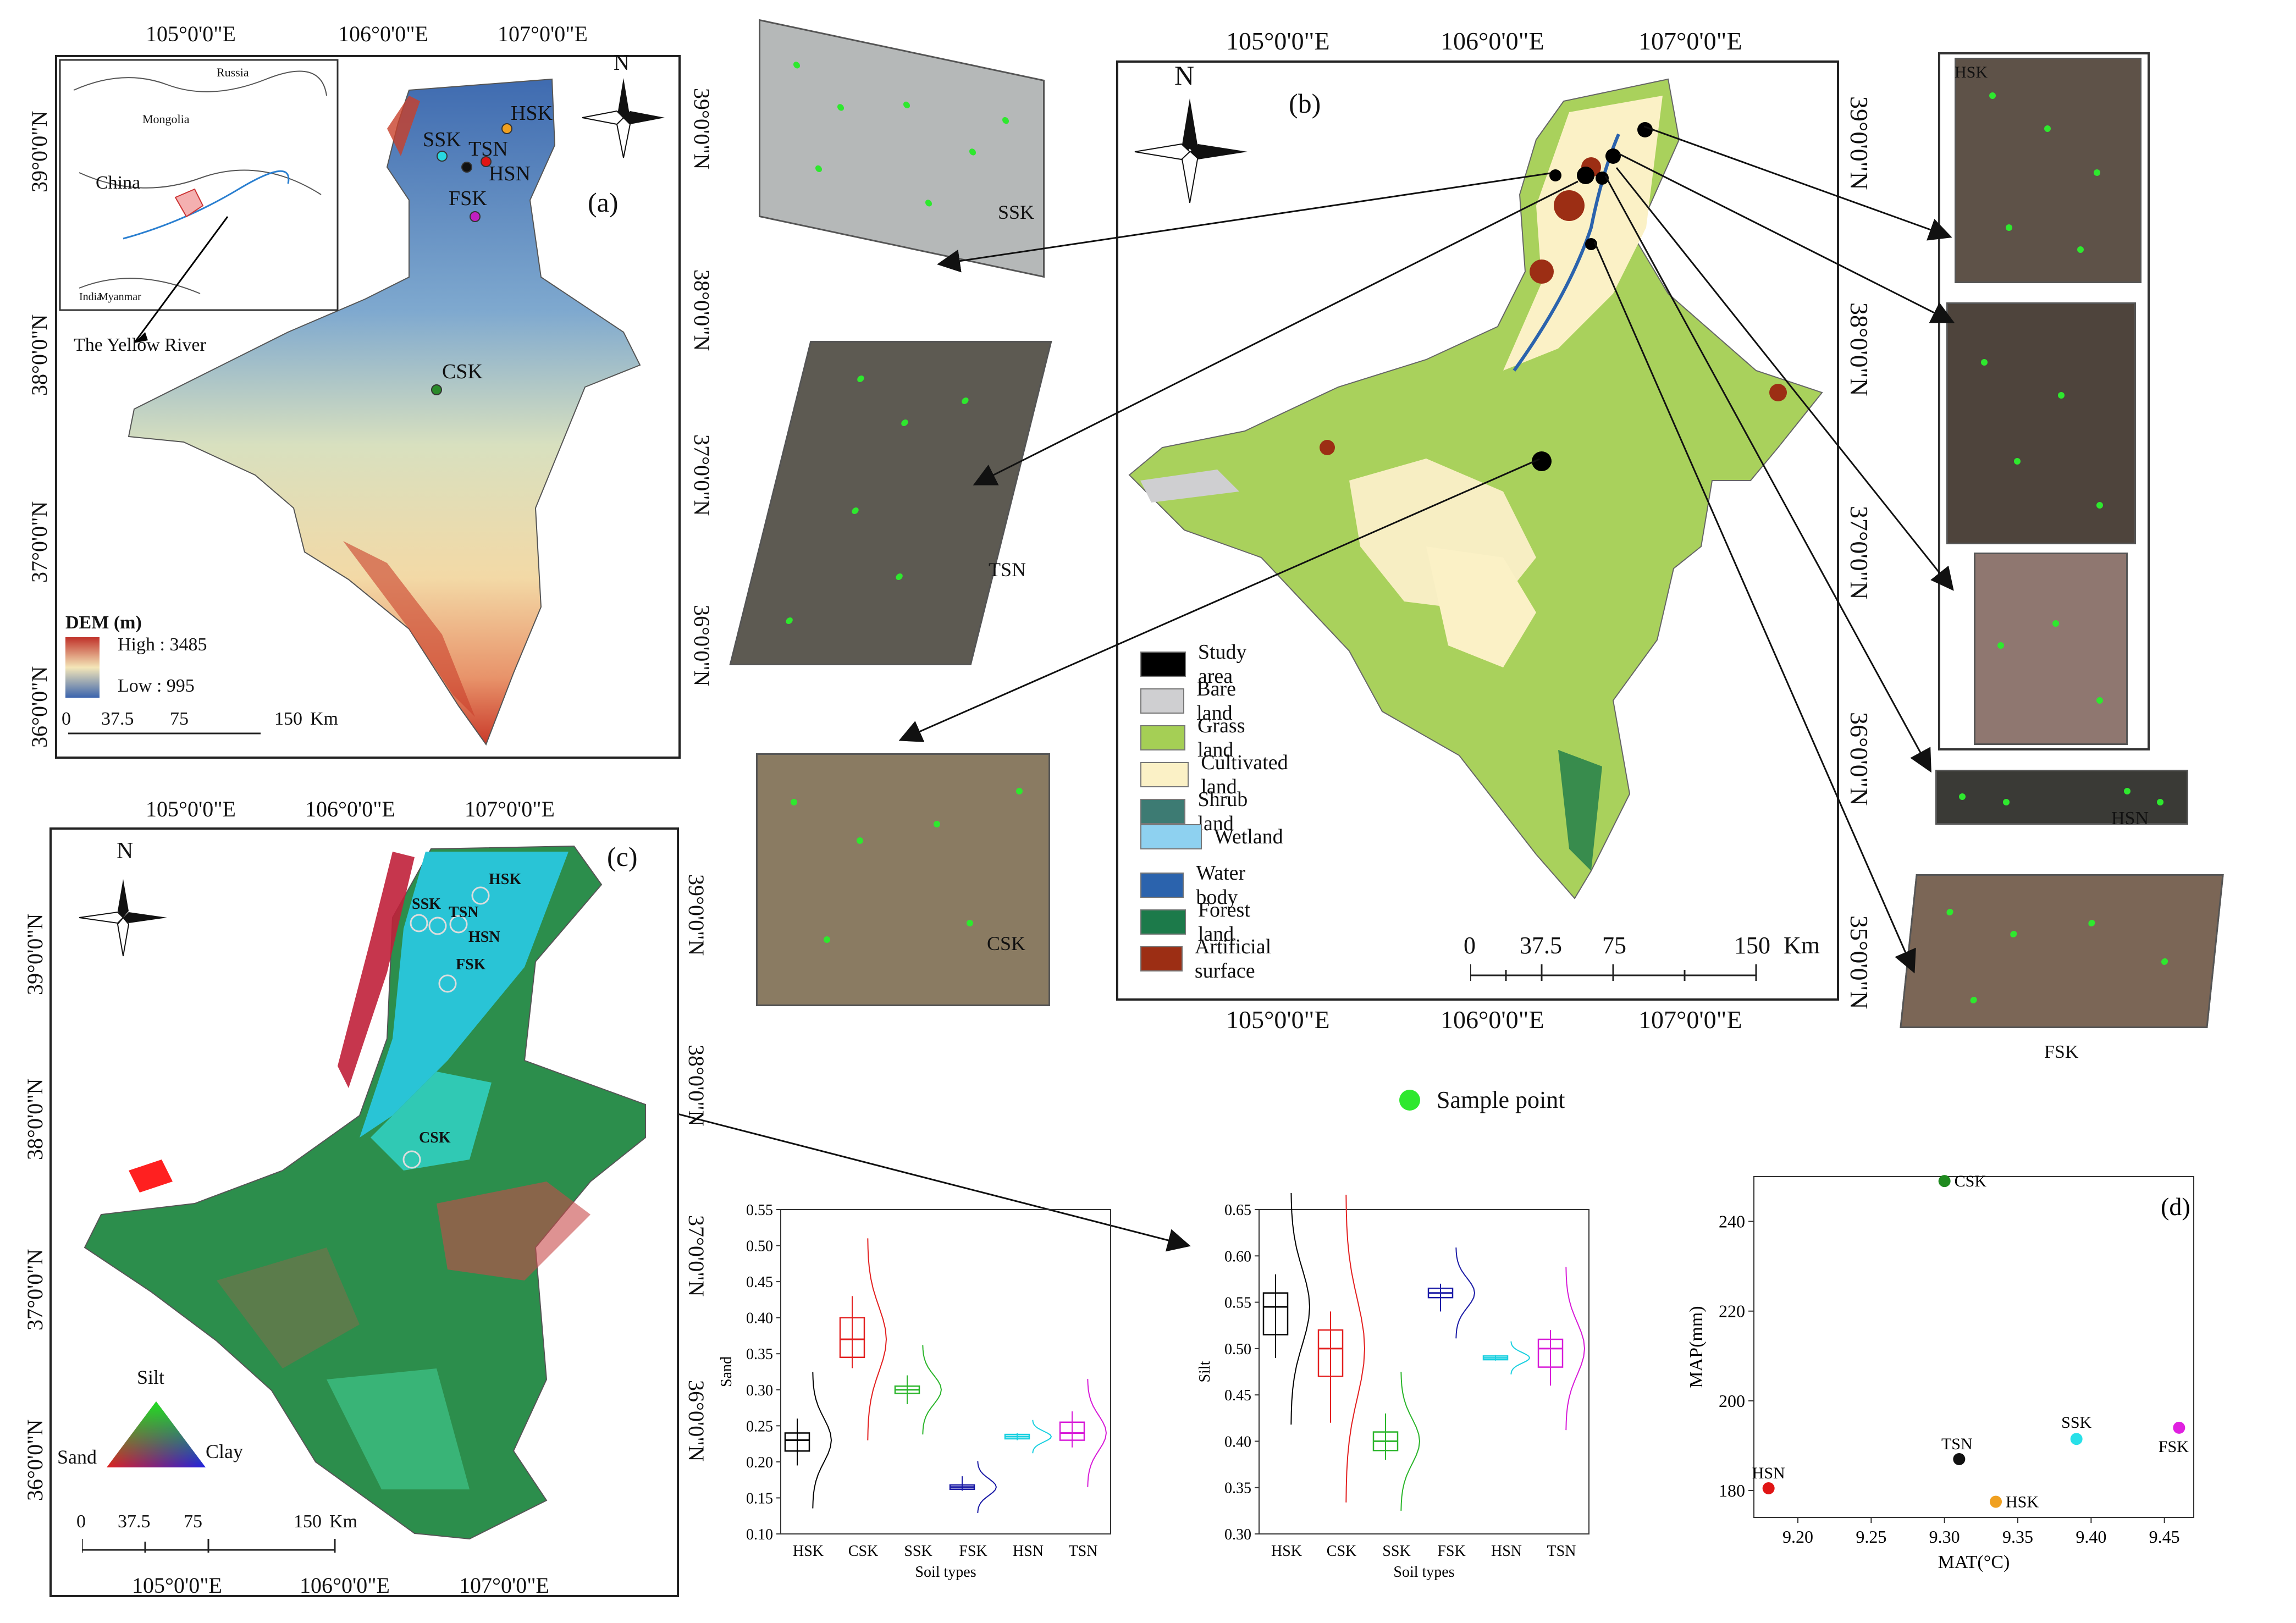 The width and height of the screenshot is (2296, 1623). I want to click on x-tick-label: 9.30, so click(1944, 1537).